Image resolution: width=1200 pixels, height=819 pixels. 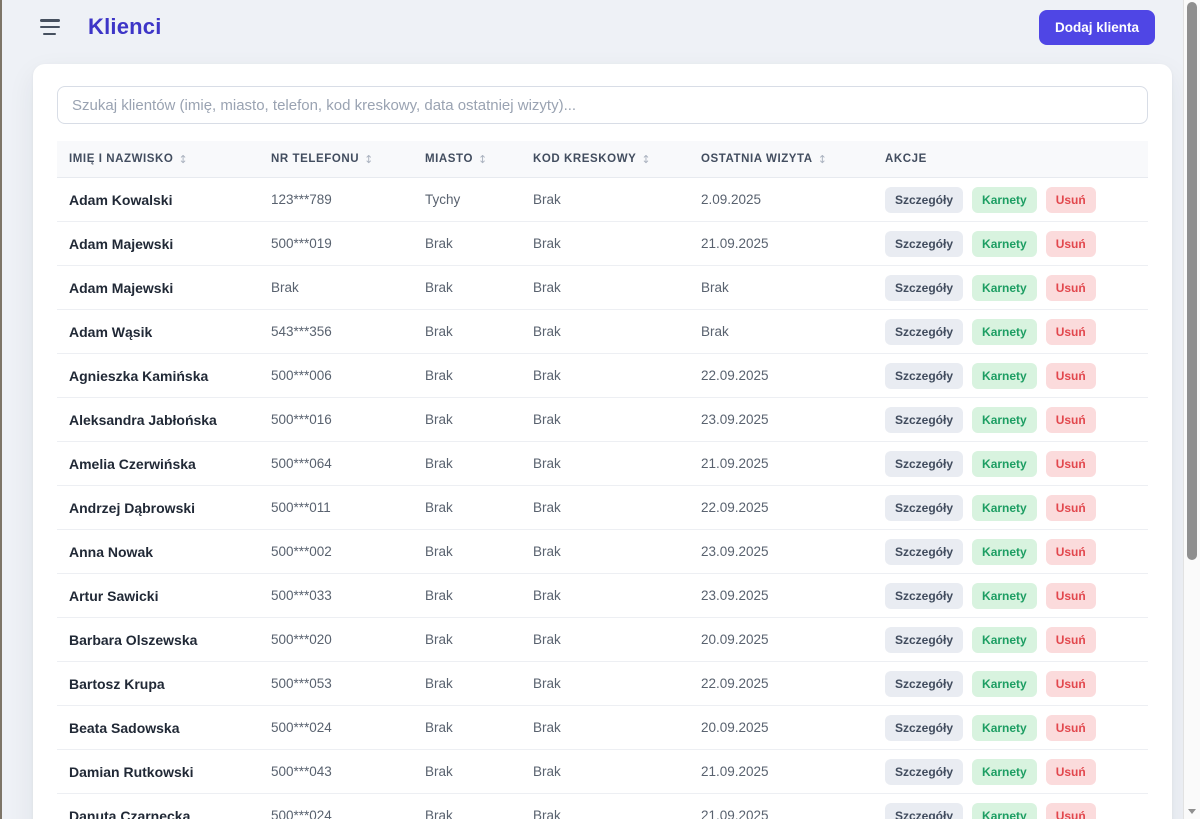 I want to click on client-phone-cell: 500***002, so click(x=301, y=551).